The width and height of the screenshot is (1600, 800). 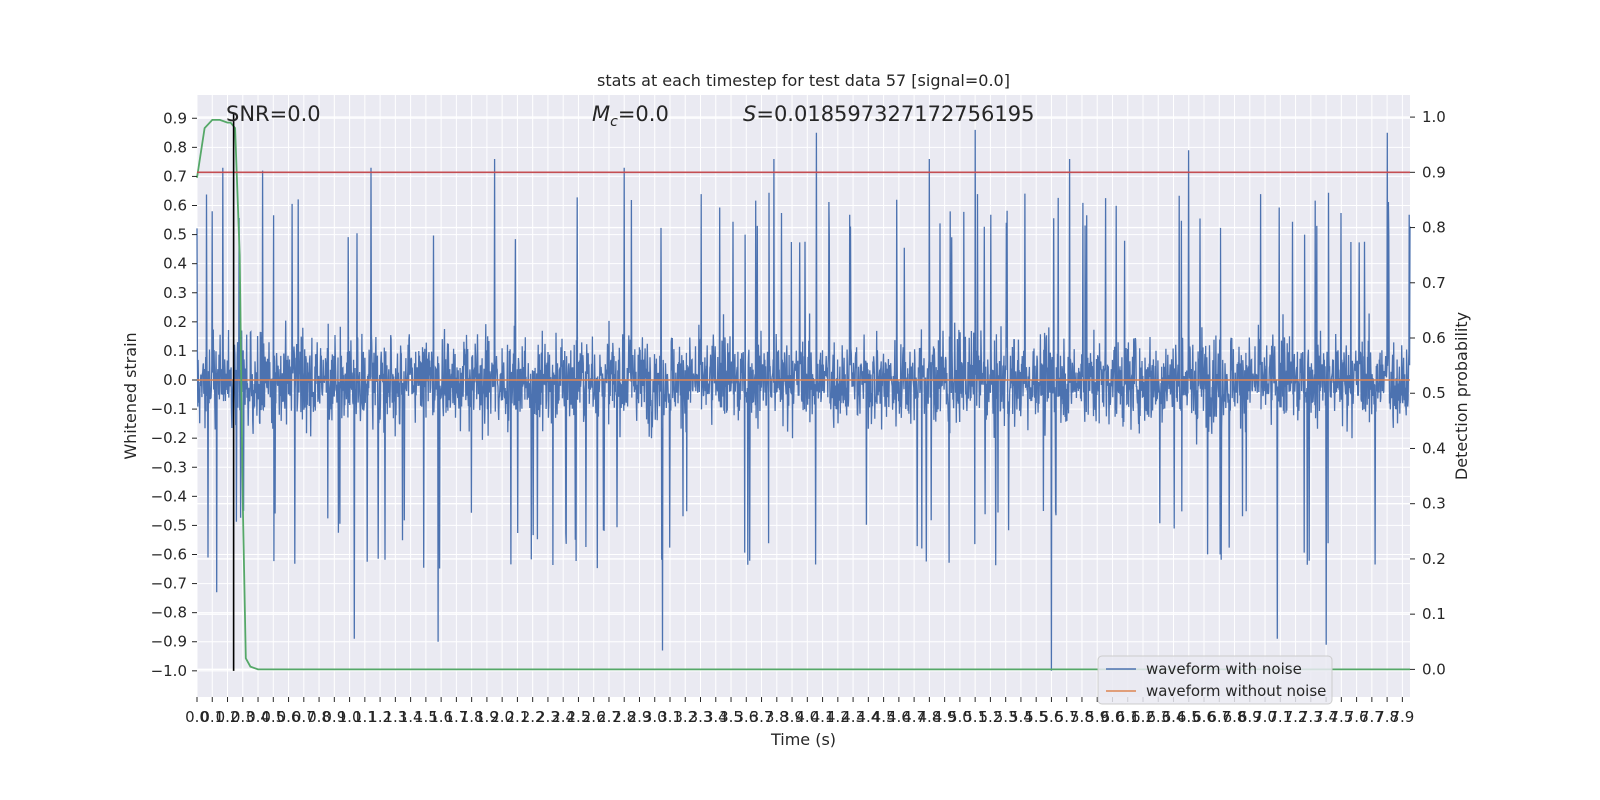 I want to click on x-tick-label: 7.4, so click(x=1326, y=717).